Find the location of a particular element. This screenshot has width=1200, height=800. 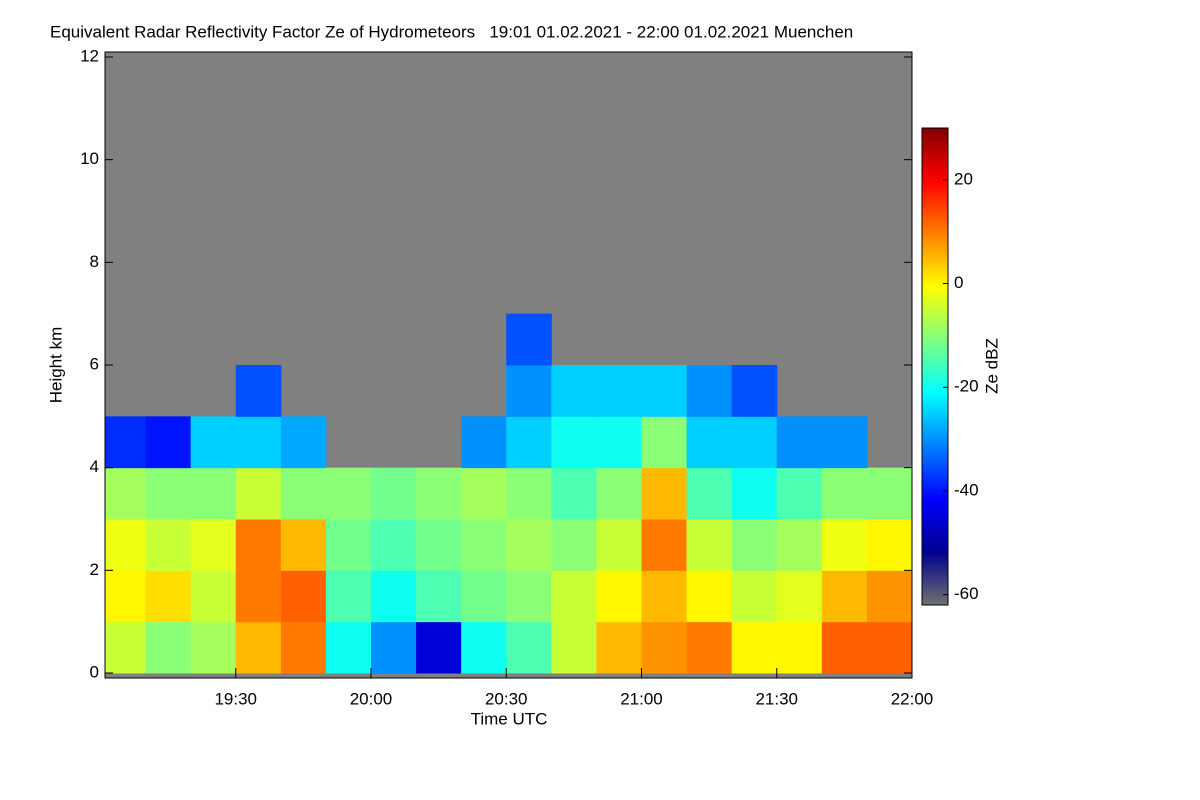

x-tick-label: 21:00 is located at coordinates (641, 698).